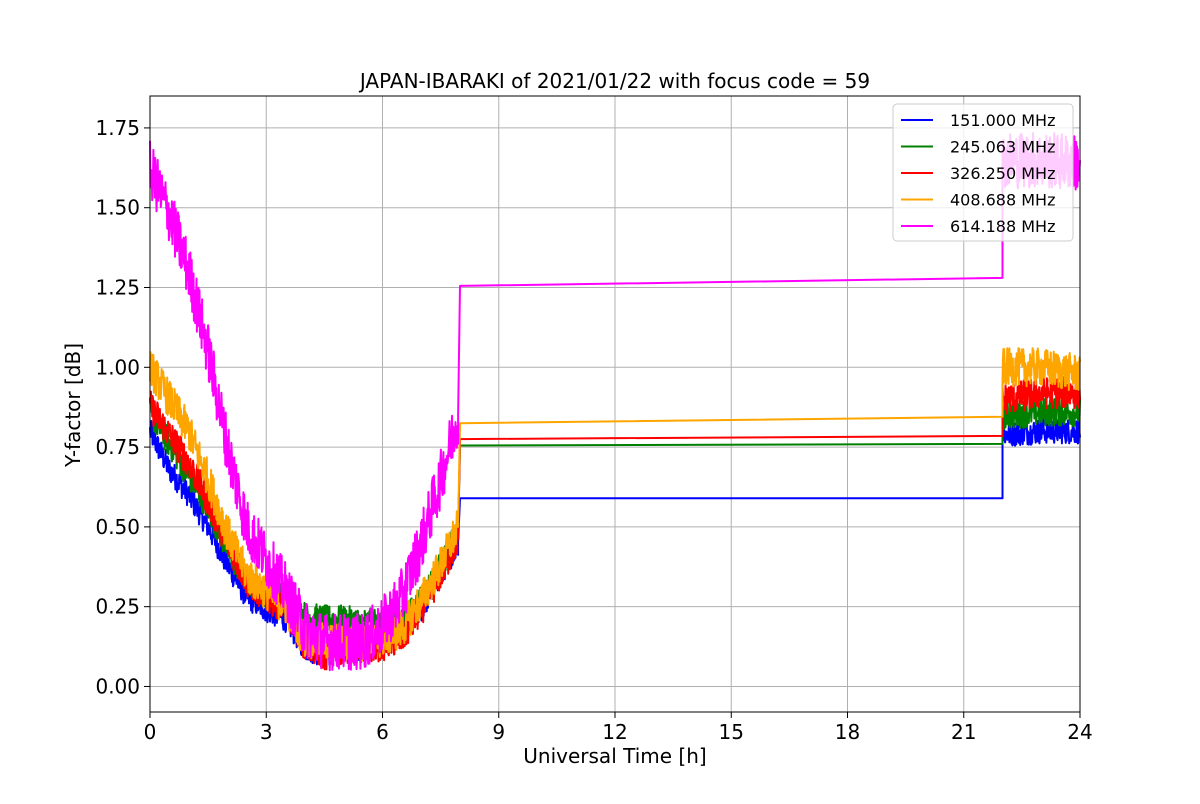 This screenshot has height=804, width=1200. What do you see at coordinates (1002, 173) in the screenshot?
I see `legend-label: 326.250 MHz` at bounding box center [1002, 173].